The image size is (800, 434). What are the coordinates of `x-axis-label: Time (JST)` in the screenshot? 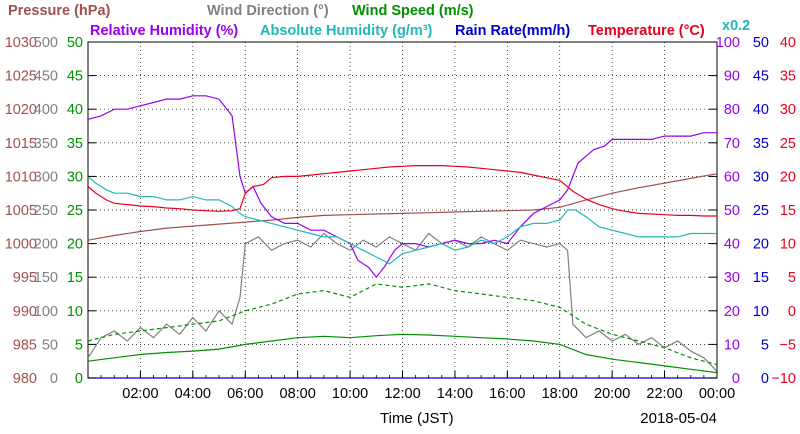 It's located at (417, 418).